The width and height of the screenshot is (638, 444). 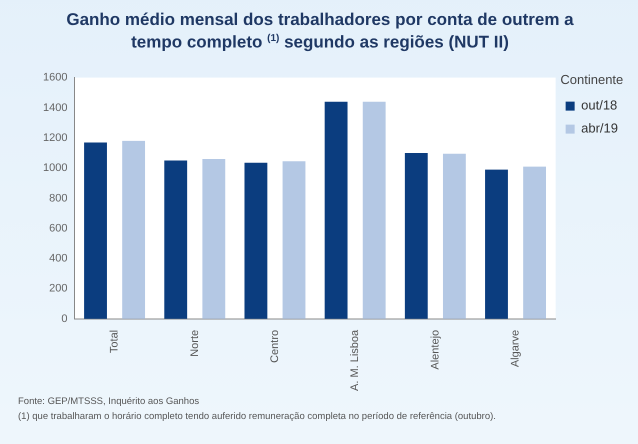 What do you see at coordinates (257, 416) in the screenshot?
I see `text: (1) que trabalharam o horário completo tendo auferido remuneração completa no período de referência (outubro).` at bounding box center [257, 416].